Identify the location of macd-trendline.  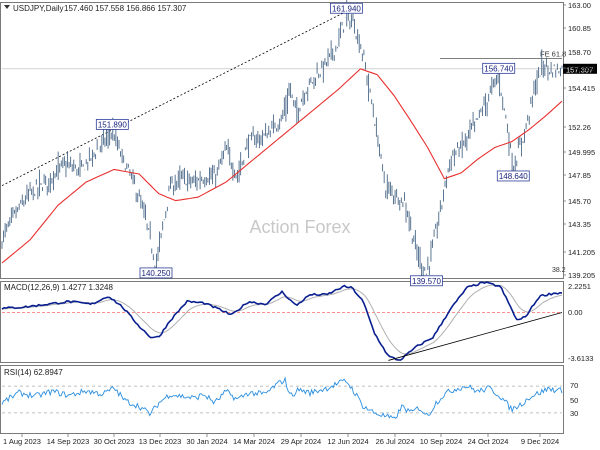
(475, 336).